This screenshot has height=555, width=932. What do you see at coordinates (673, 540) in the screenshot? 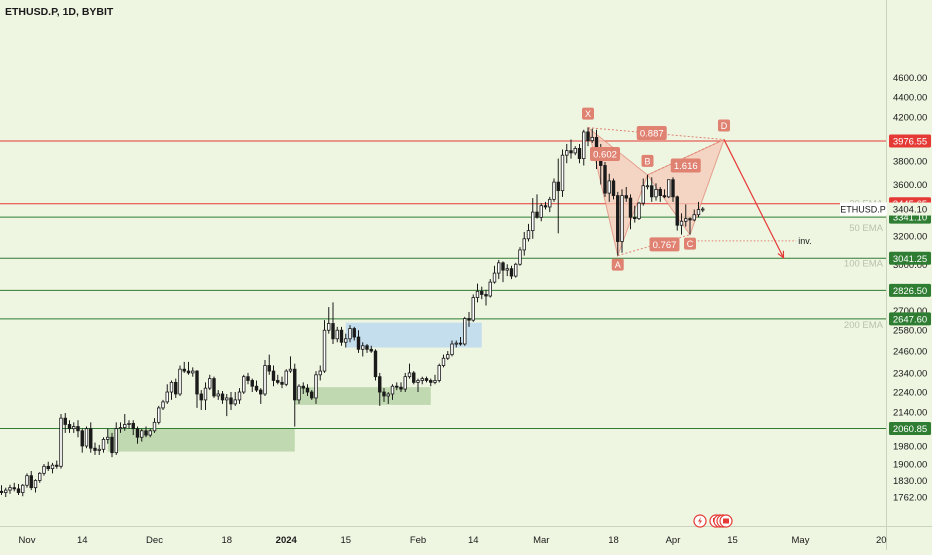
I see `time-tick-label: Apr` at bounding box center [673, 540].